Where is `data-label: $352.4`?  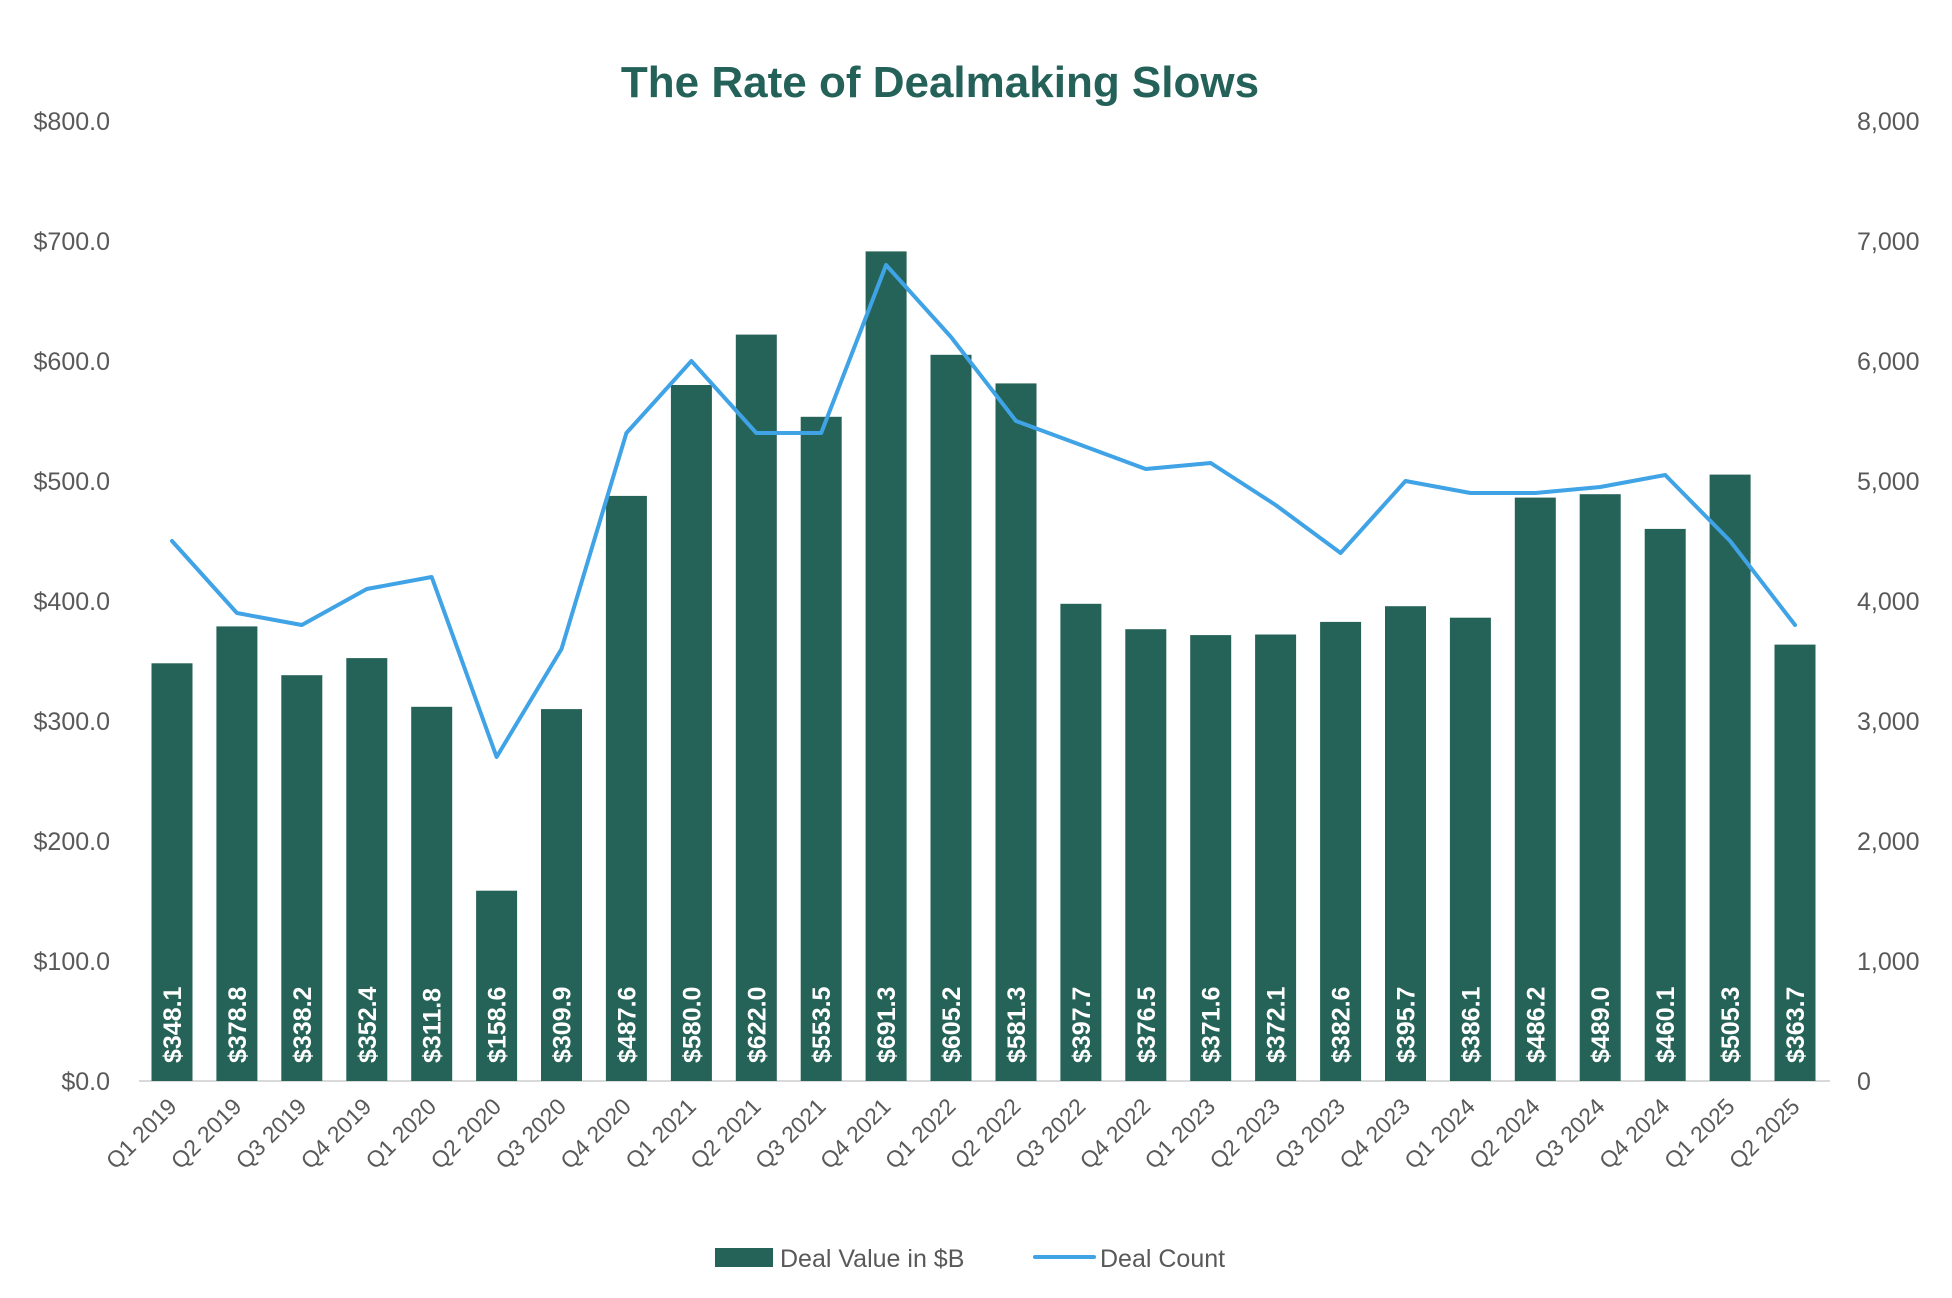
data-label: $352.4 is located at coordinates (368, 1024).